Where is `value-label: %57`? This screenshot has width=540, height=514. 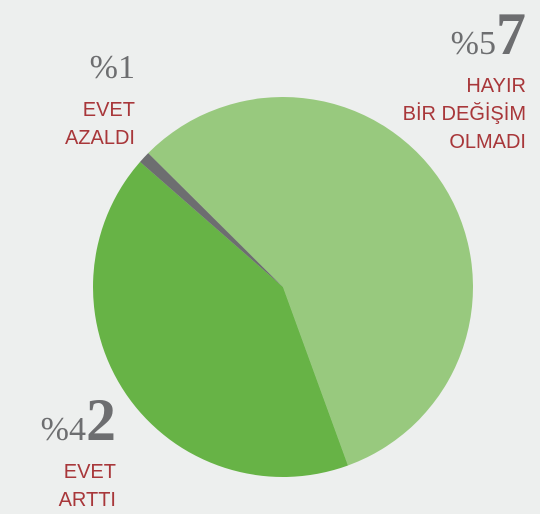 value-label: %57 is located at coordinates (488, 34).